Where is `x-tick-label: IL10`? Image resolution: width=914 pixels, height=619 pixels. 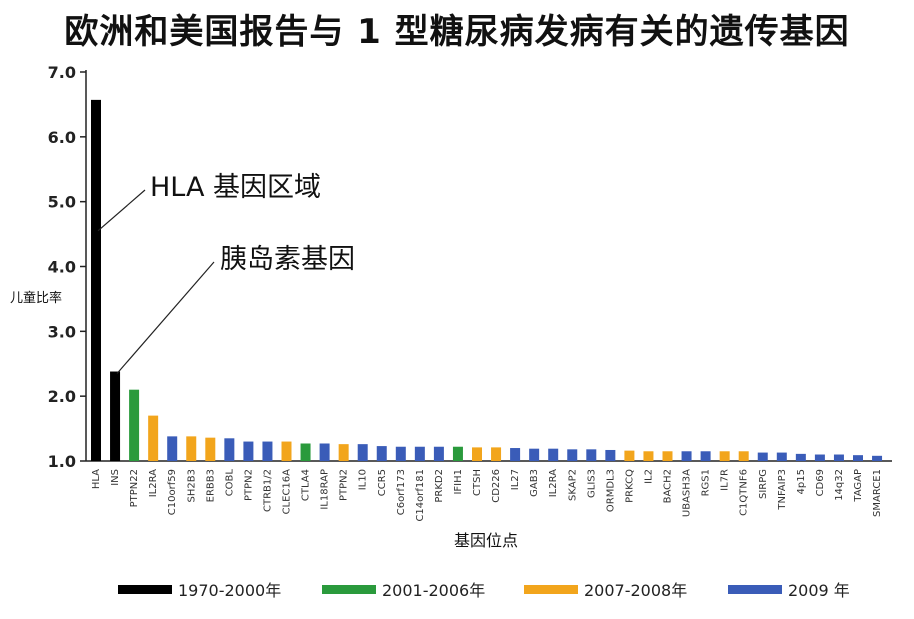 x-tick-label: IL10 is located at coordinates (363, 479).